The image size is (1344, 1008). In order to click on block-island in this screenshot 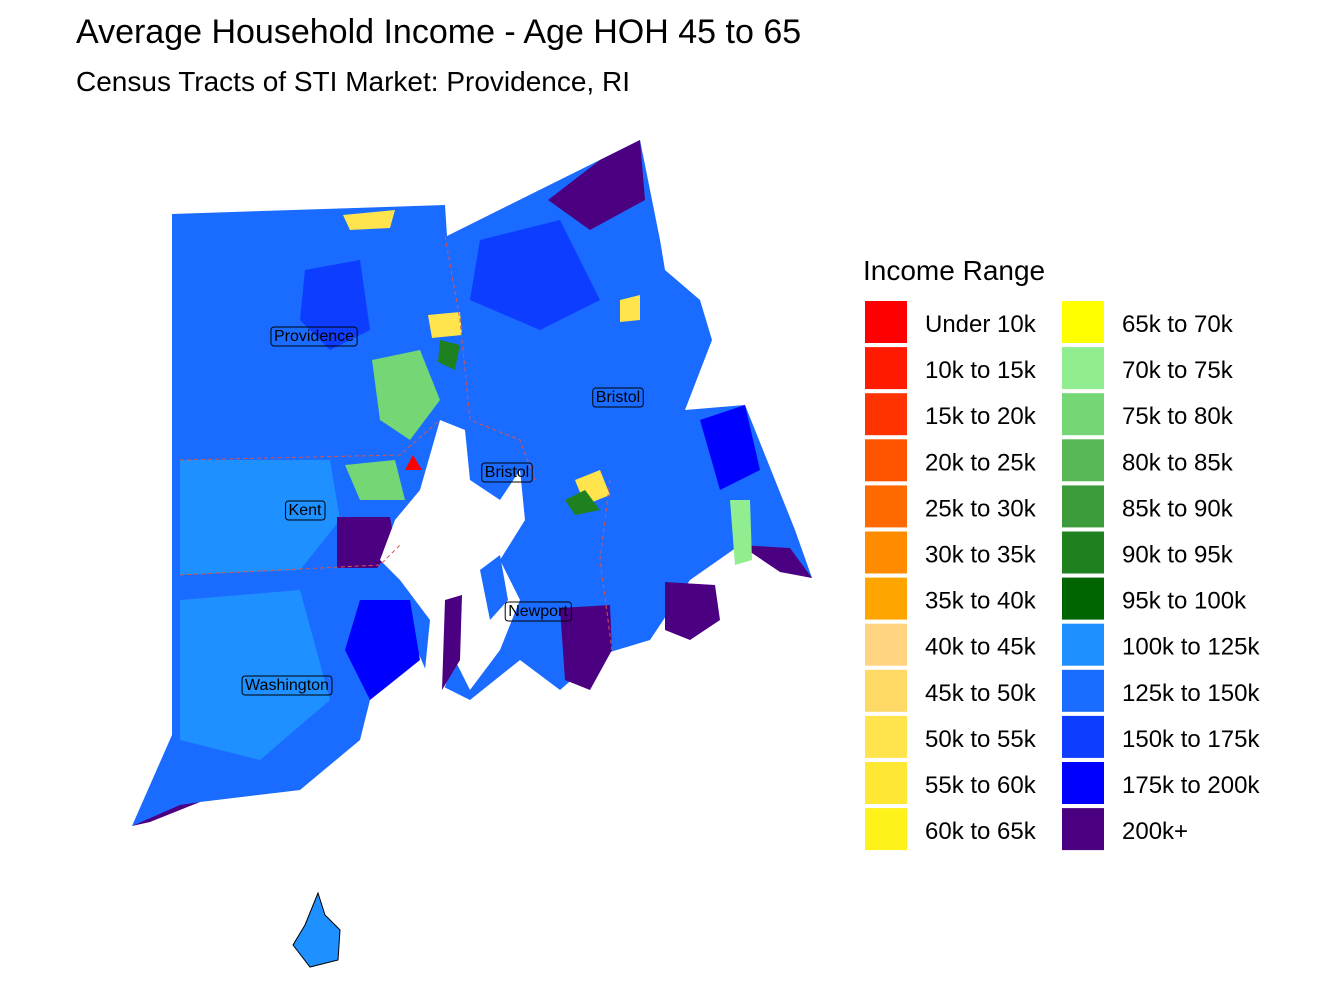, I will do `click(316, 929)`.